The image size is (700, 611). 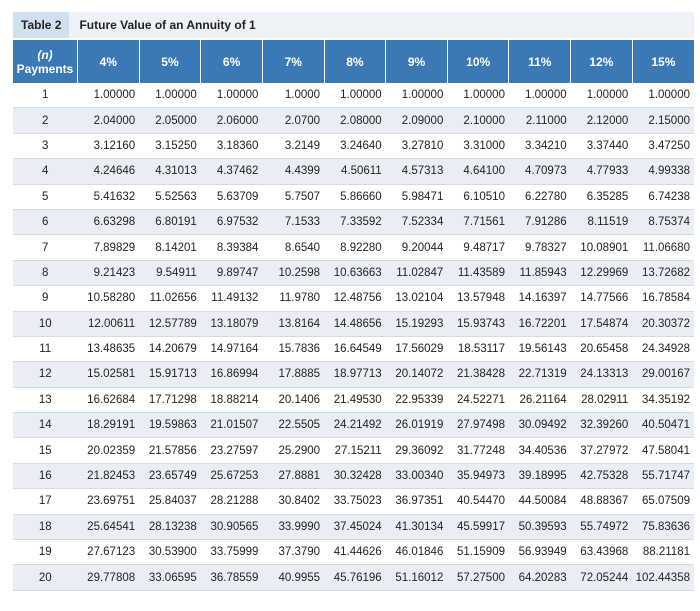 What do you see at coordinates (539, 552) in the screenshot?
I see `value-cell: 56.93949` at bounding box center [539, 552].